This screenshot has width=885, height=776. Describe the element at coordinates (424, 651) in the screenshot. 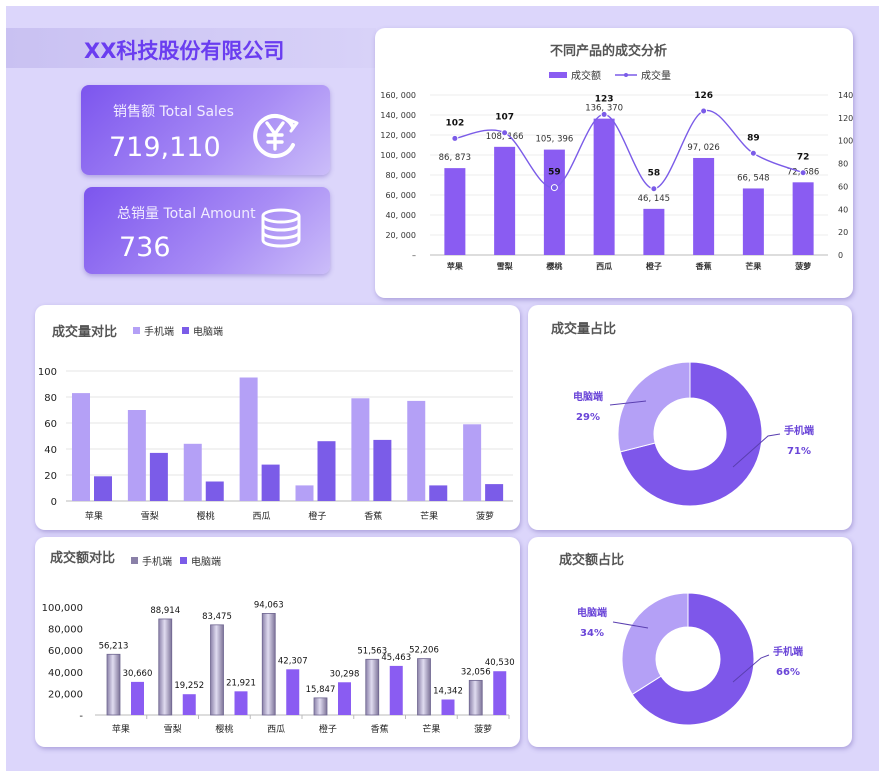

I see `bar-data-label: 52,206` at that location.